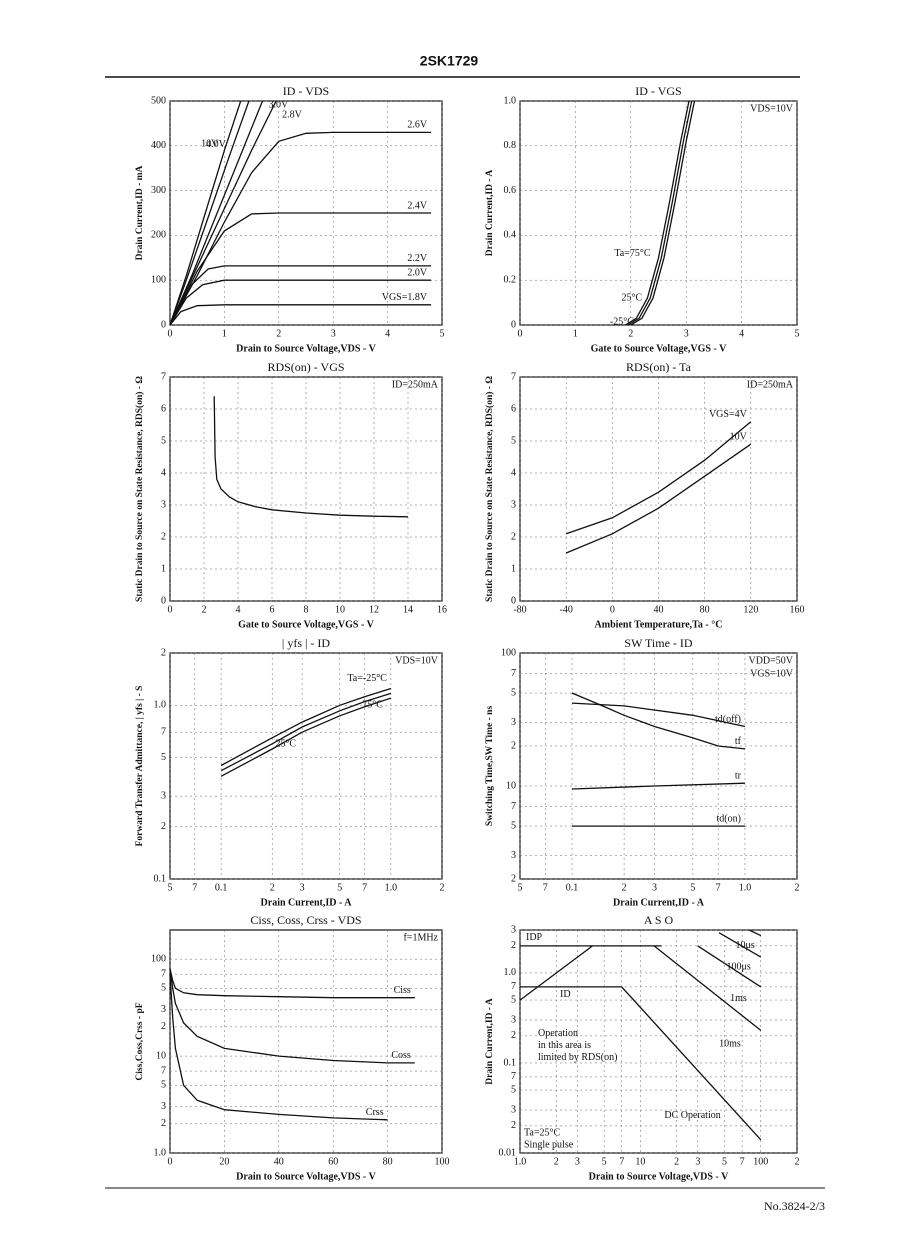 The height and width of the screenshot is (1260, 898). I want to click on chart-title: SW Time - ID, so click(658, 643).